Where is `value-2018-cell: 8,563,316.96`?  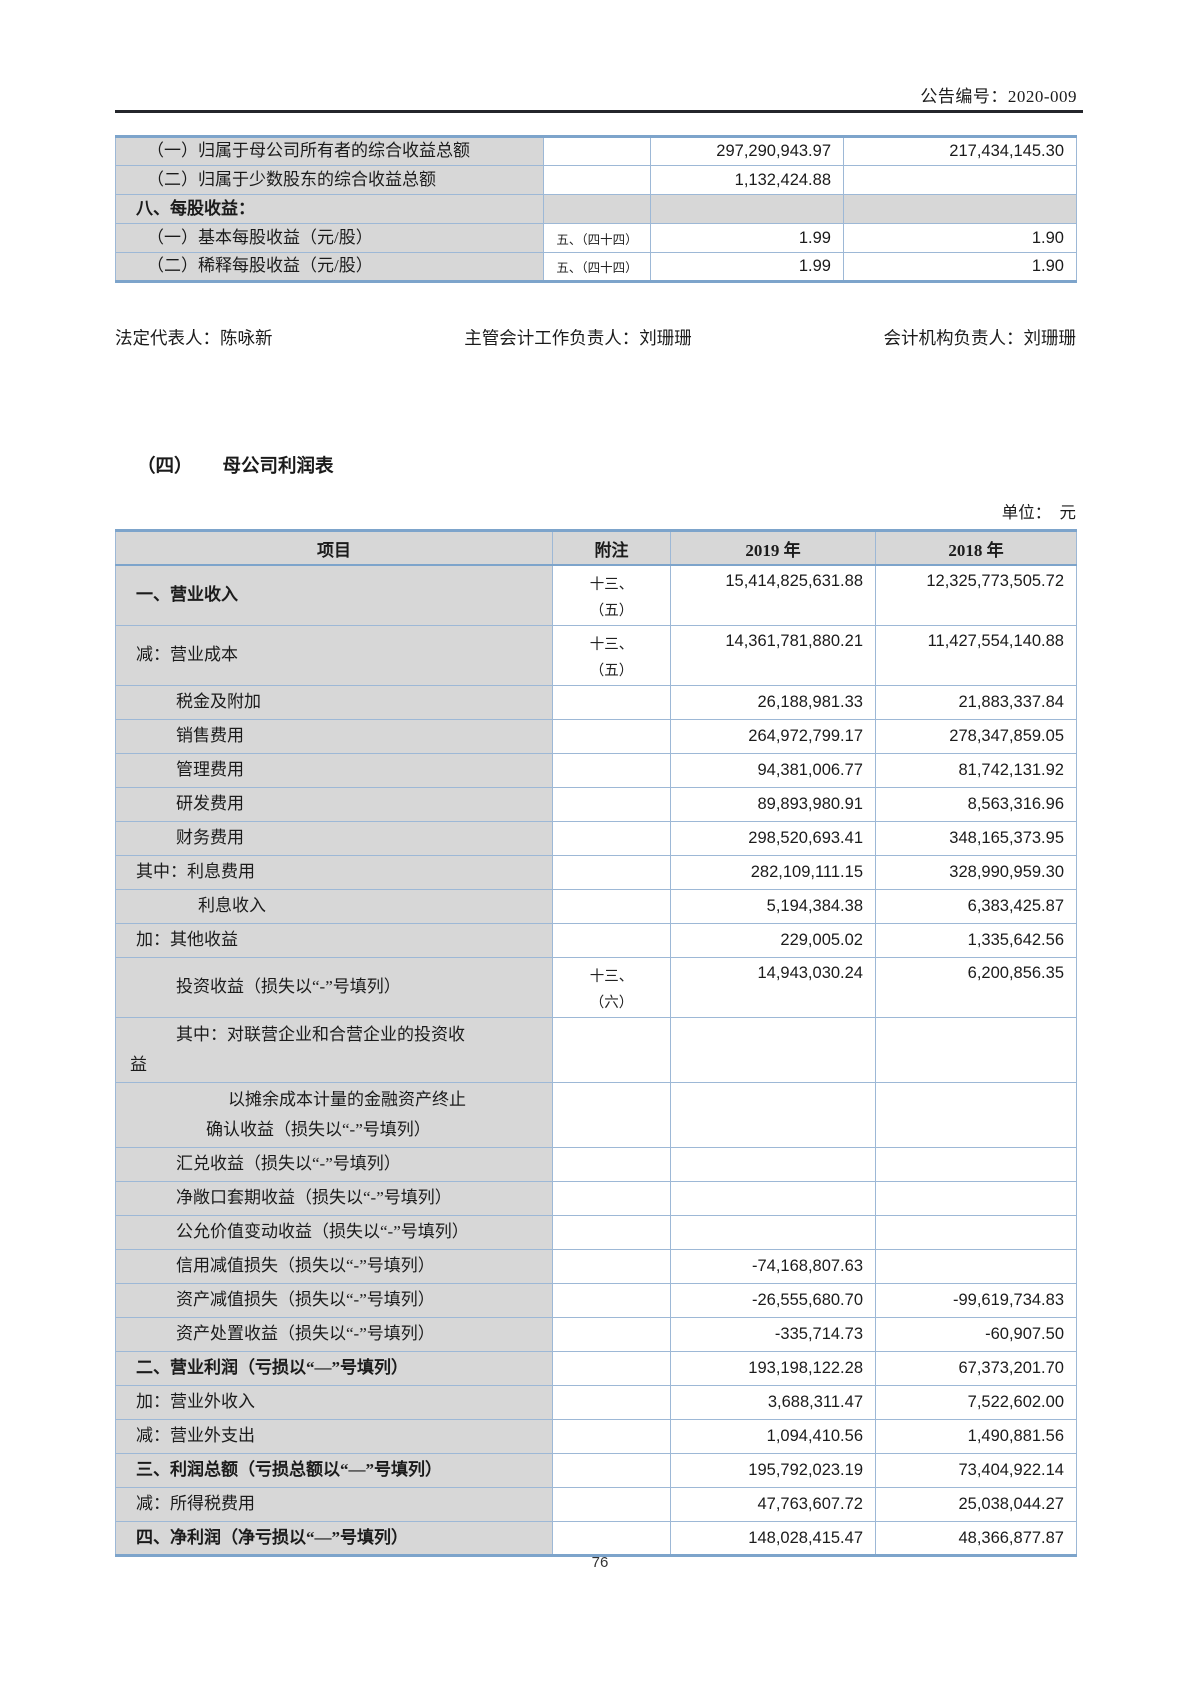
value-2018-cell: 8,563,316.96 is located at coordinates (976, 804).